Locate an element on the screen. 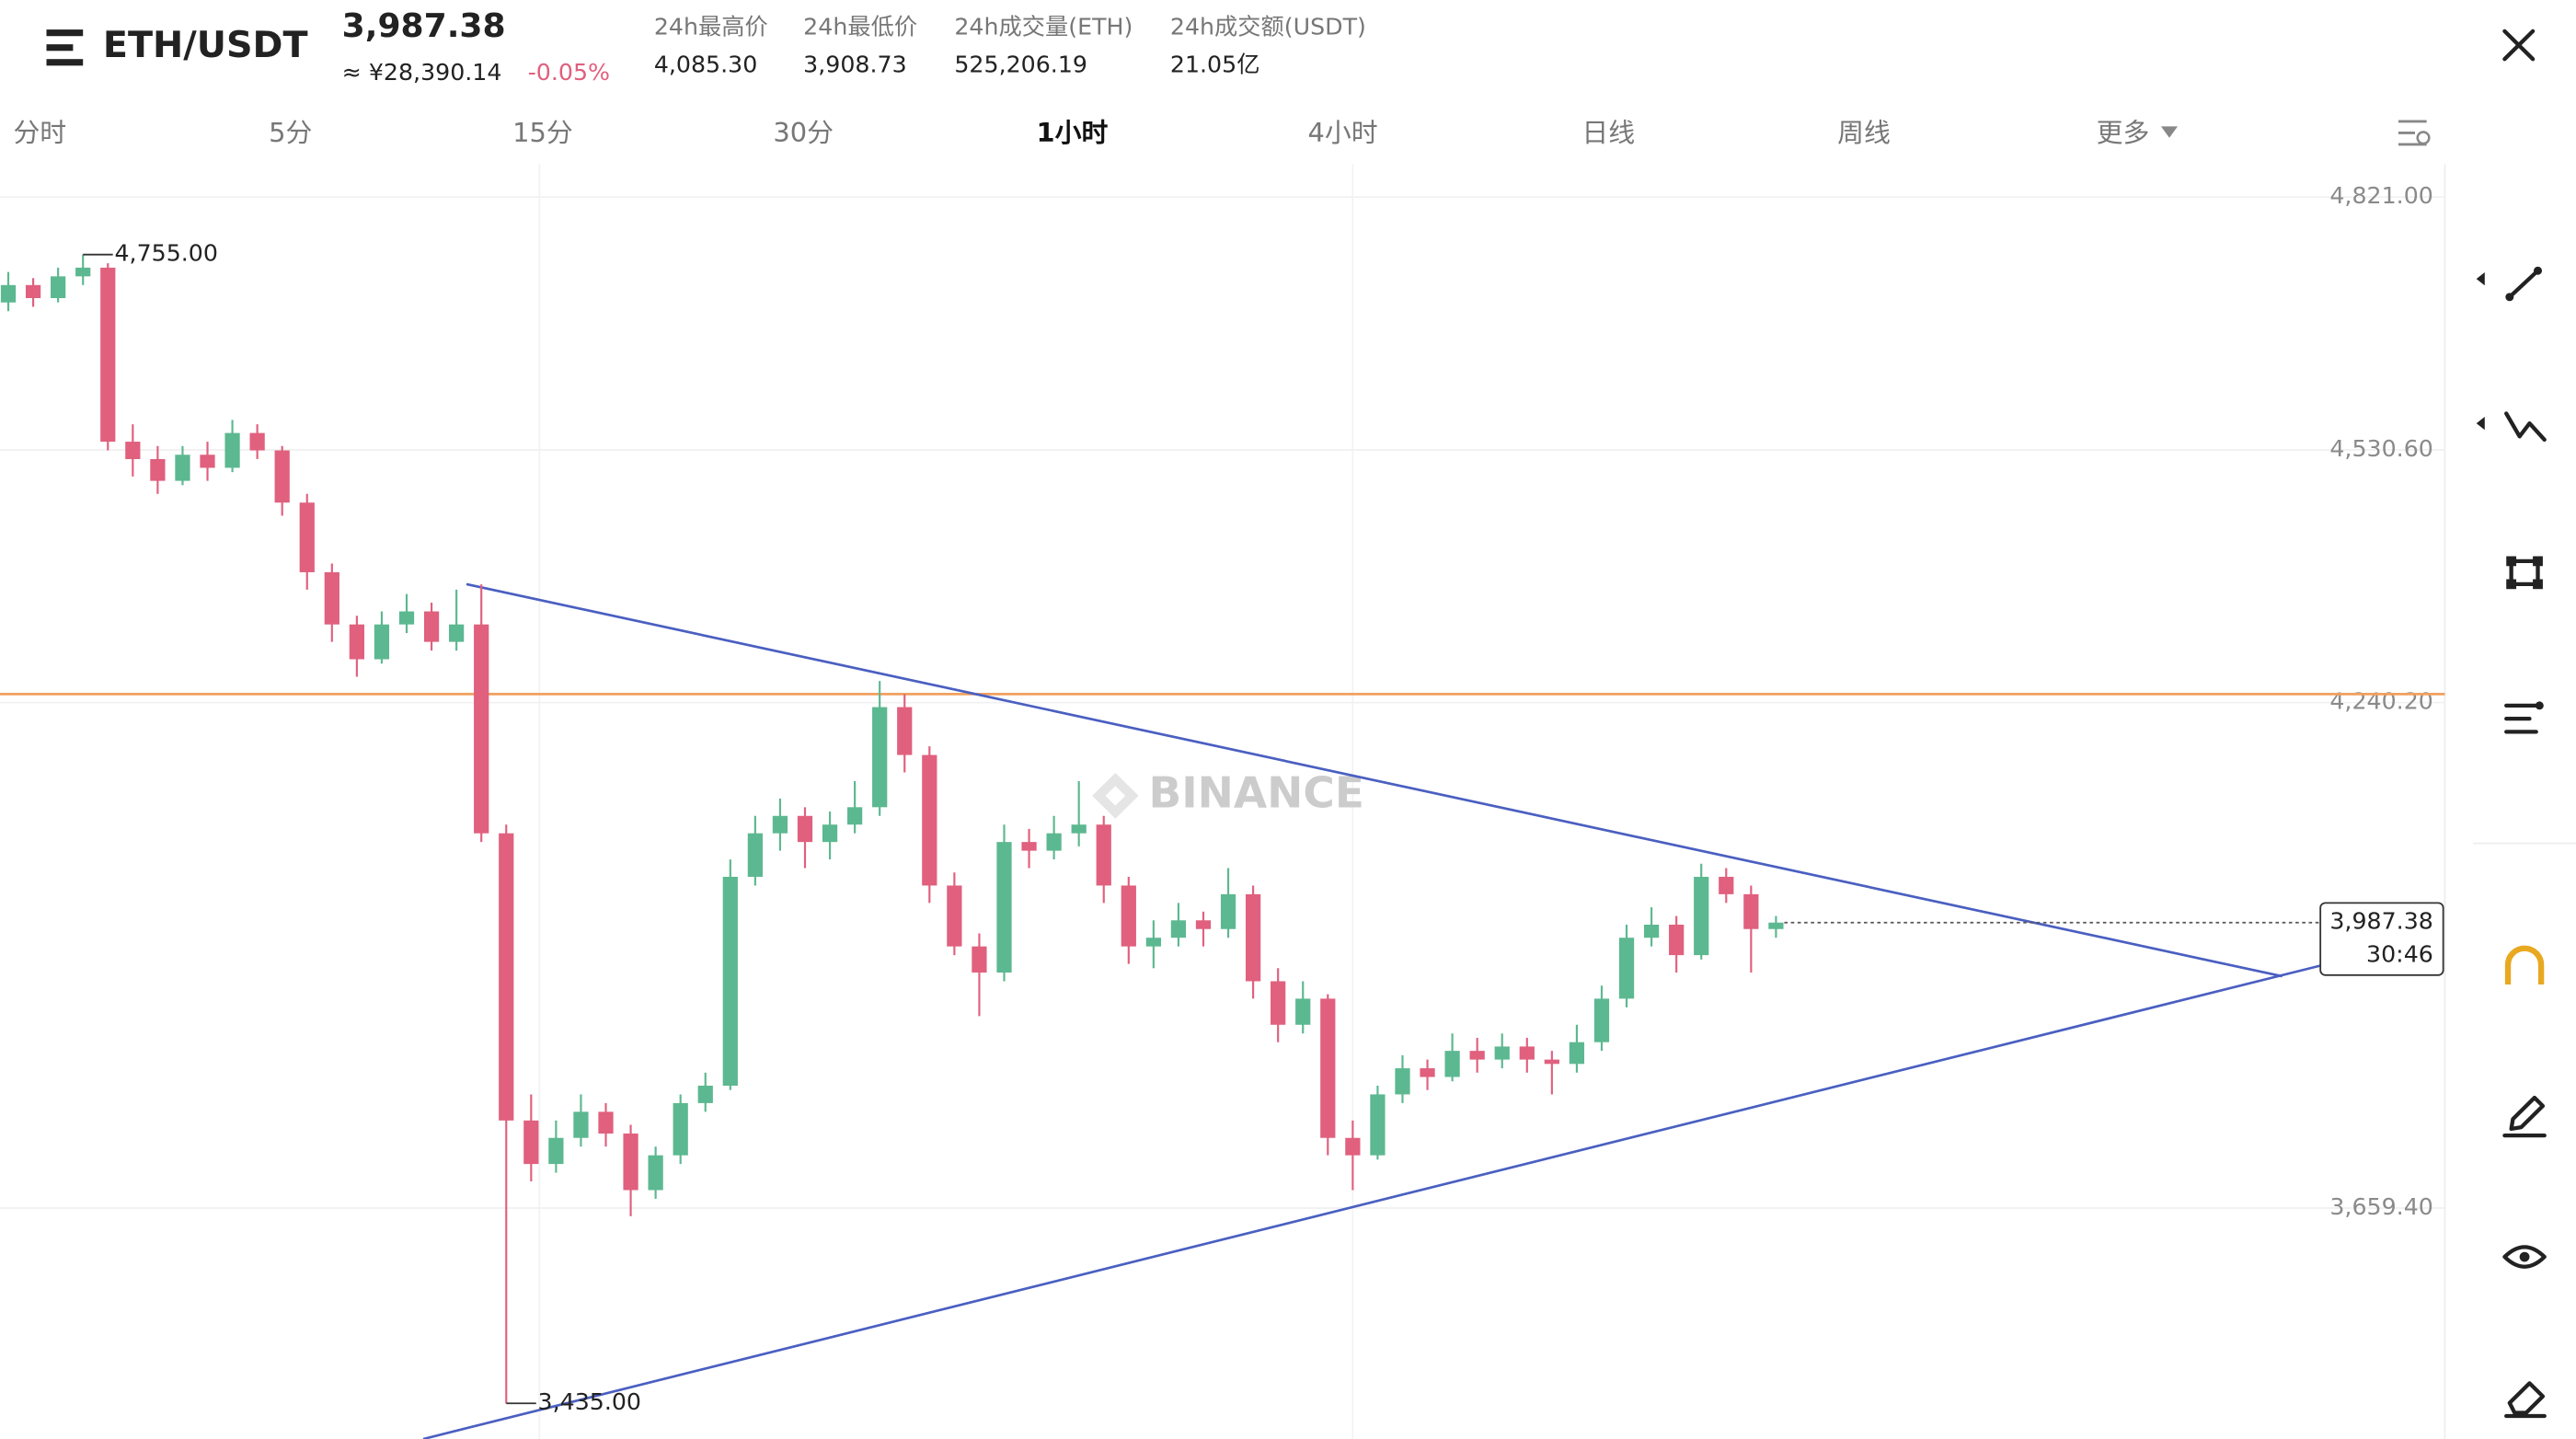 The width and height of the screenshot is (2576, 1439). menu-icon is located at coordinates (65, 47).